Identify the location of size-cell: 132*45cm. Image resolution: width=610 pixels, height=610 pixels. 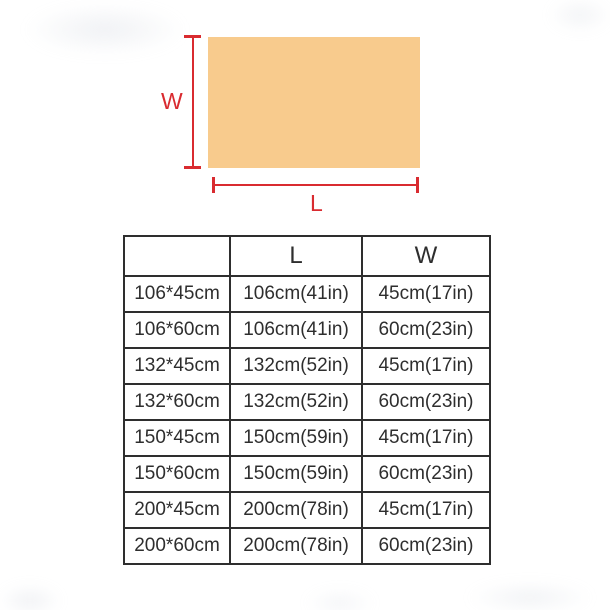
(177, 366).